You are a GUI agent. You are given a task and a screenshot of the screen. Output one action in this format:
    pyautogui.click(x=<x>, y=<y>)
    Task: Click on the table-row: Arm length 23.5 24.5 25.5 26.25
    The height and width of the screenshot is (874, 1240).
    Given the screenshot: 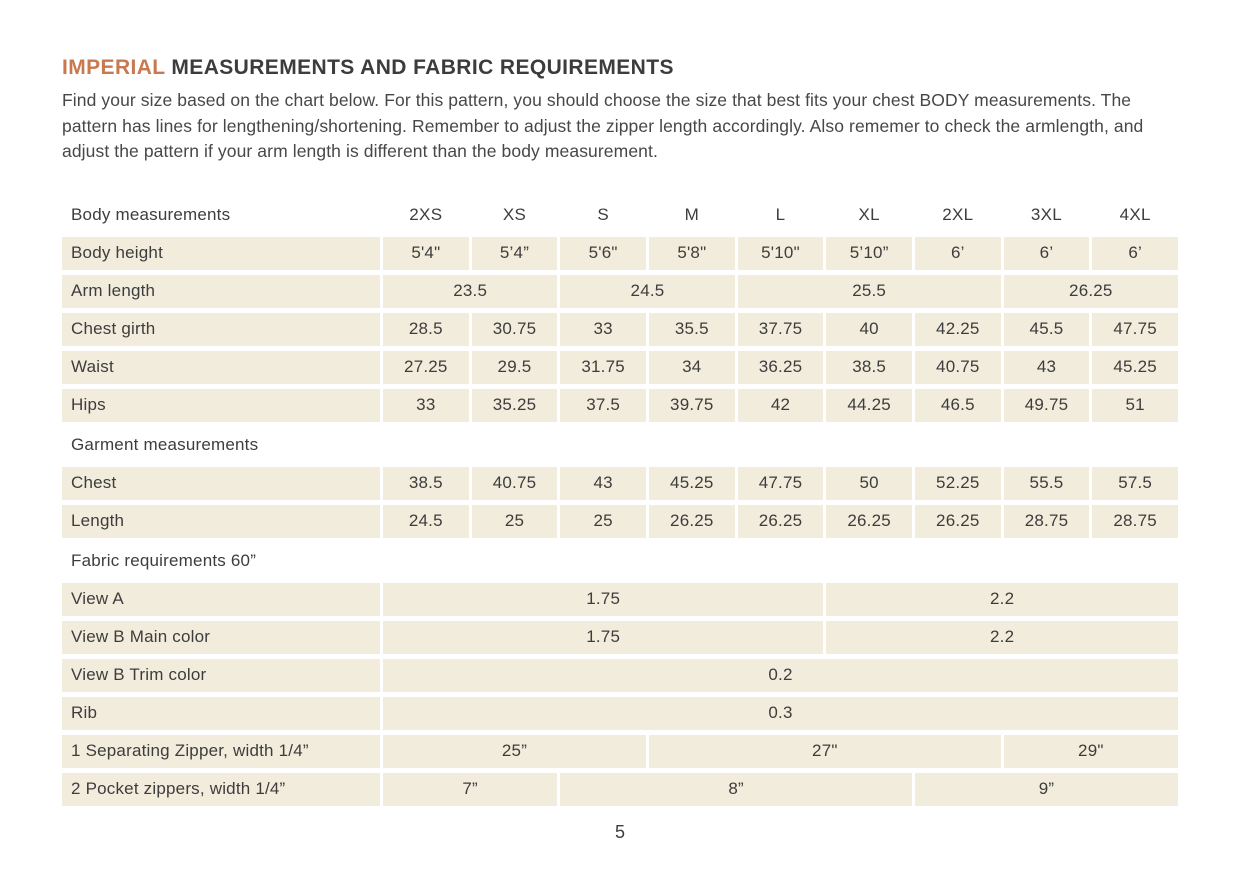 What is the action you would take?
    pyautogui.click(x=620, y=291)
    